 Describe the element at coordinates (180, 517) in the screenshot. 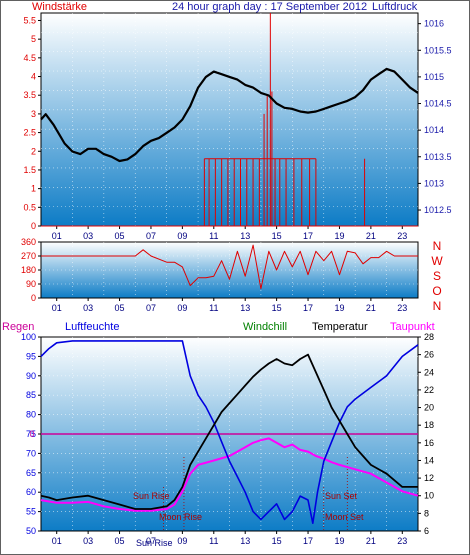

I see `moon-rise-annotation: Moon Rise` at that location.